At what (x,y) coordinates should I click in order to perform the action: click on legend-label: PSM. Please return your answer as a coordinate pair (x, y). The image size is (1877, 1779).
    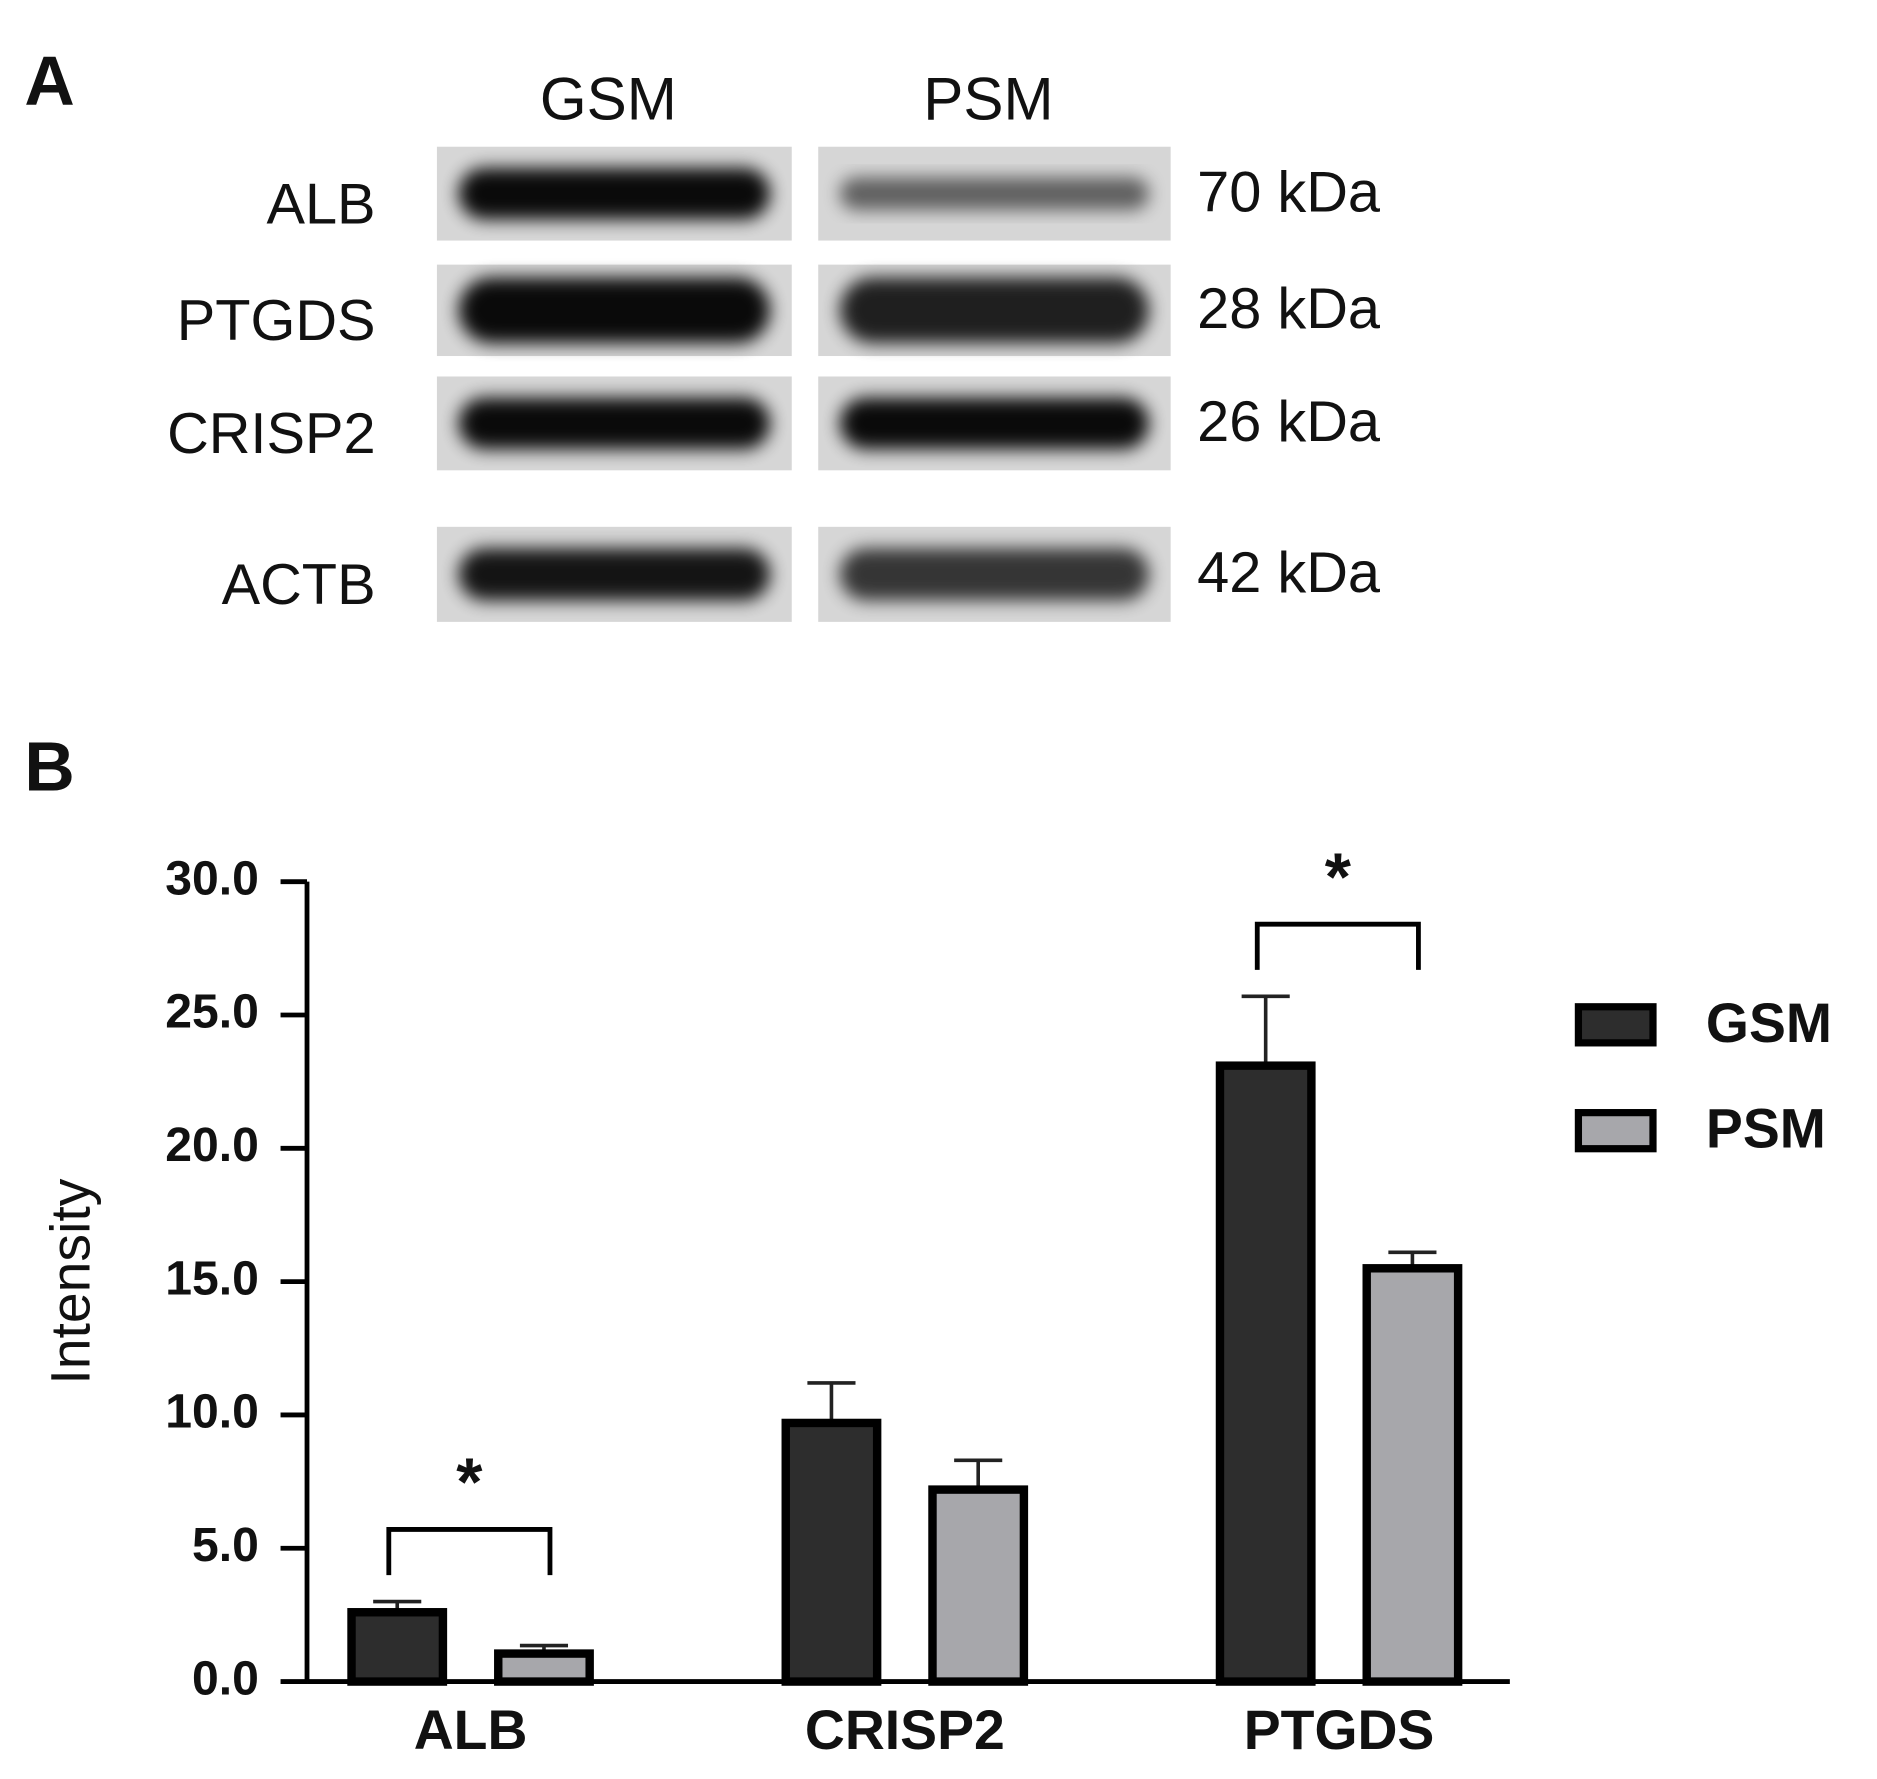
    Looking at the image, I should click on (1766, 1129).